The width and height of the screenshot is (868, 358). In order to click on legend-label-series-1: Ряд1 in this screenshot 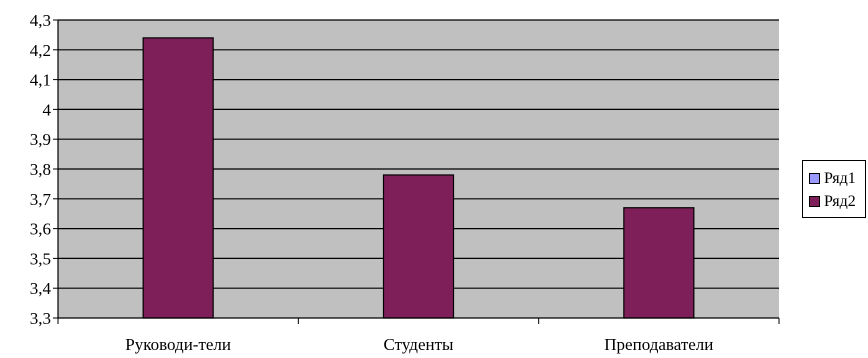, I will do `click(840, 178)`.